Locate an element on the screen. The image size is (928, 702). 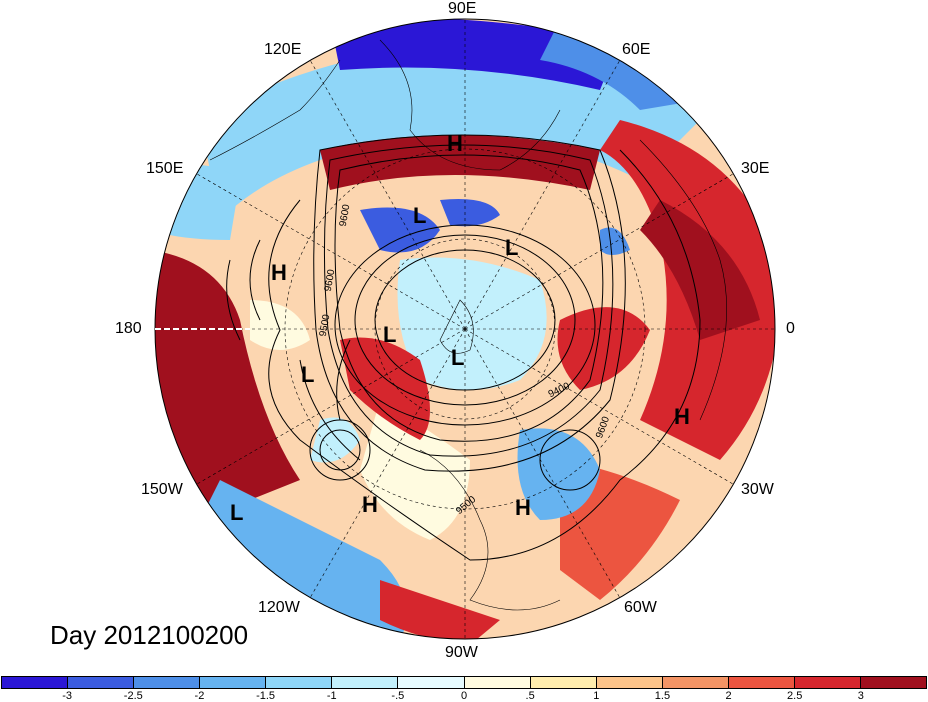
colorbar-tick-label: 0 is located at coordinates (464, 696).